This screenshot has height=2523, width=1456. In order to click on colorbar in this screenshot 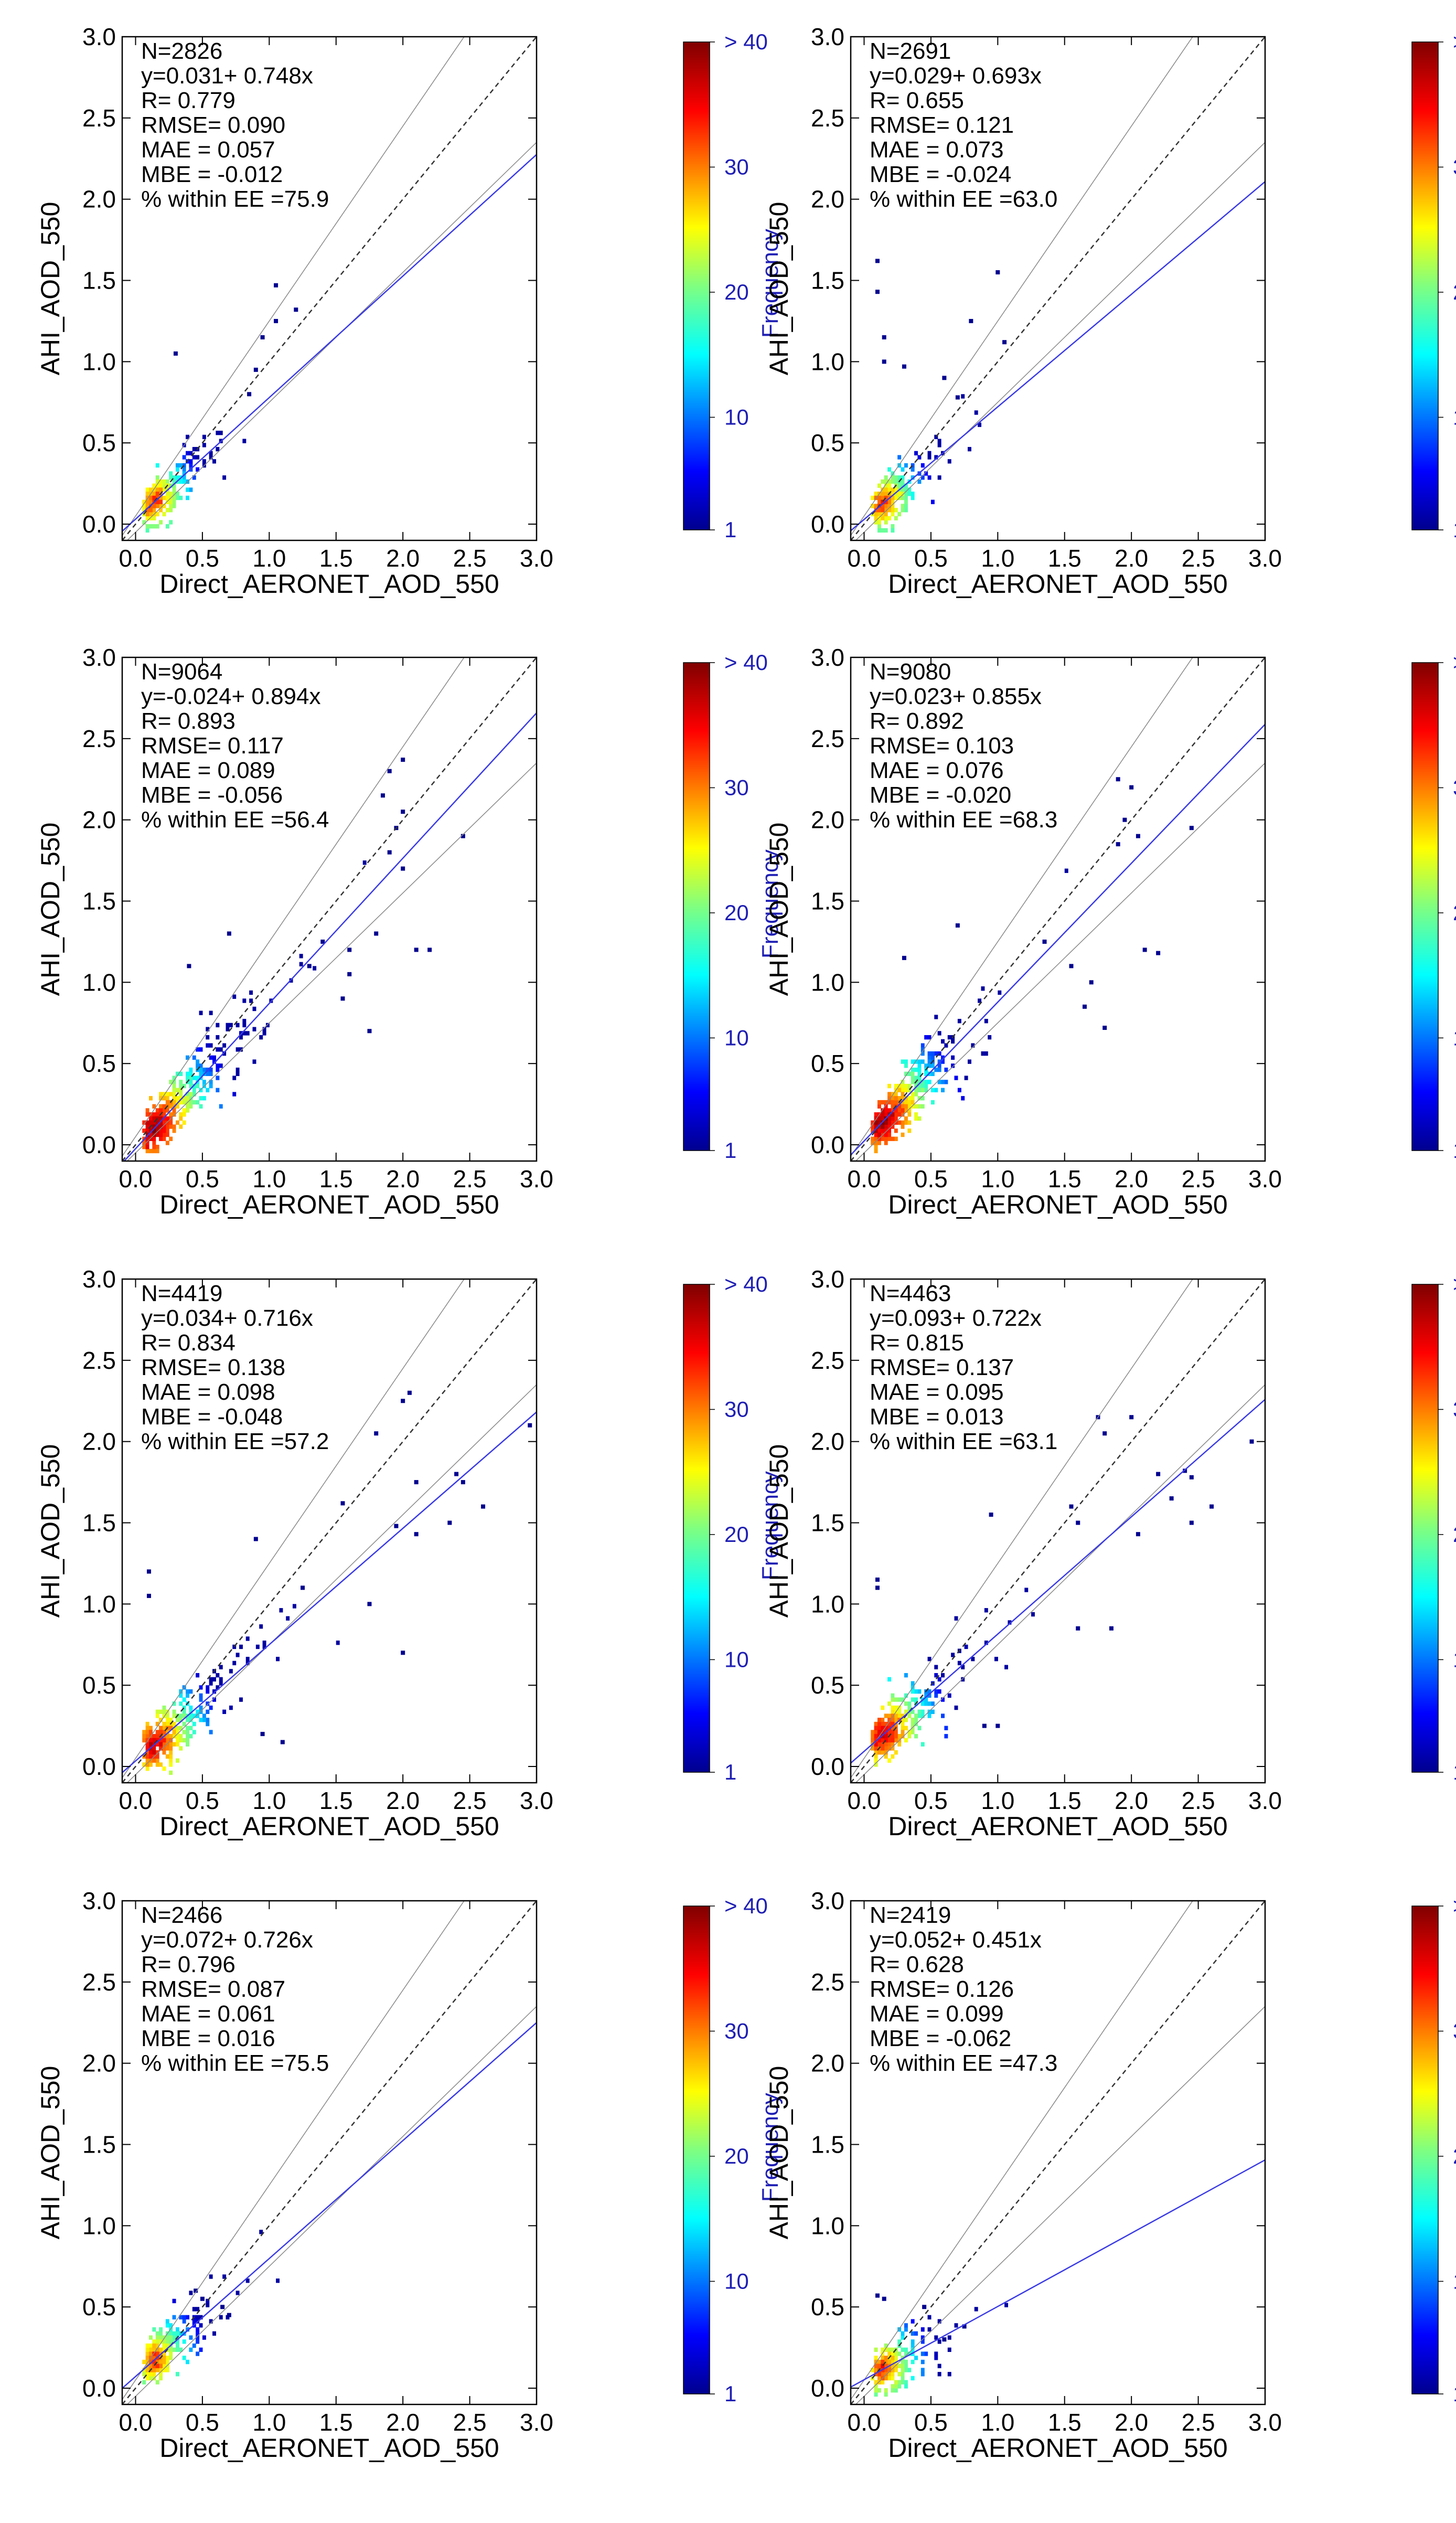, I will do `click(1425, 906)`.